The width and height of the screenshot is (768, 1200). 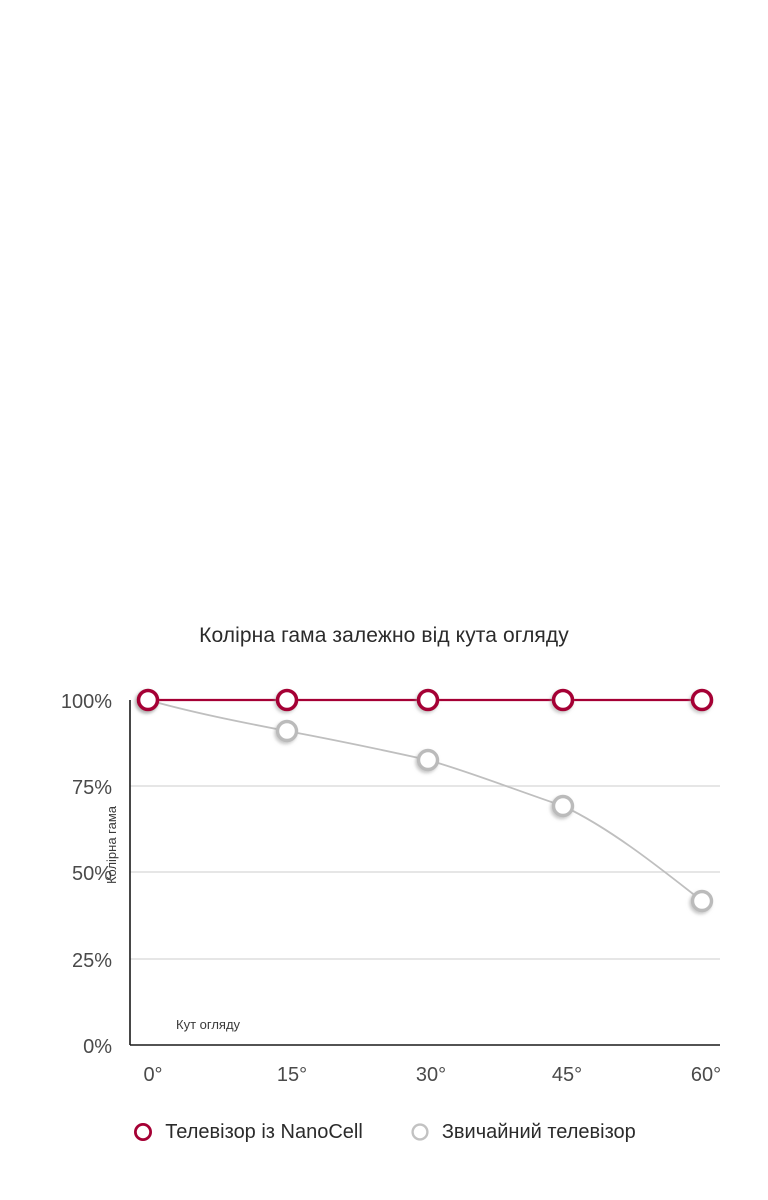 I want to click on y-tick-label-75: 75%, so click(x=91, y=788).